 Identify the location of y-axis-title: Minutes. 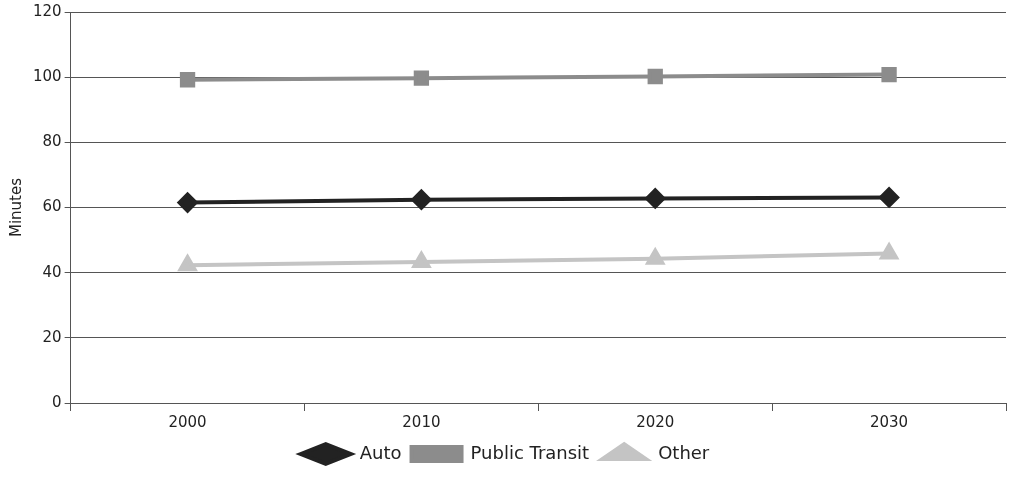
(15, 207).